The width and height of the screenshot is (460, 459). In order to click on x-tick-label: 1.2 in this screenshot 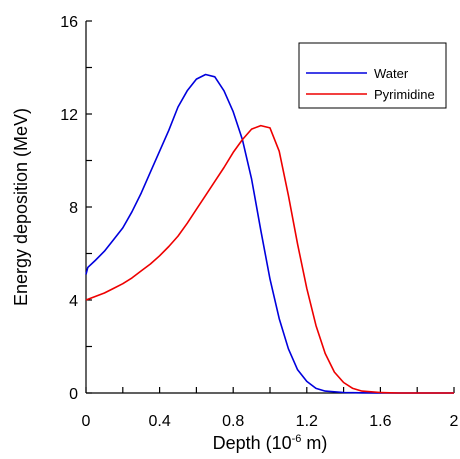, I will do `click(307, 421)`.